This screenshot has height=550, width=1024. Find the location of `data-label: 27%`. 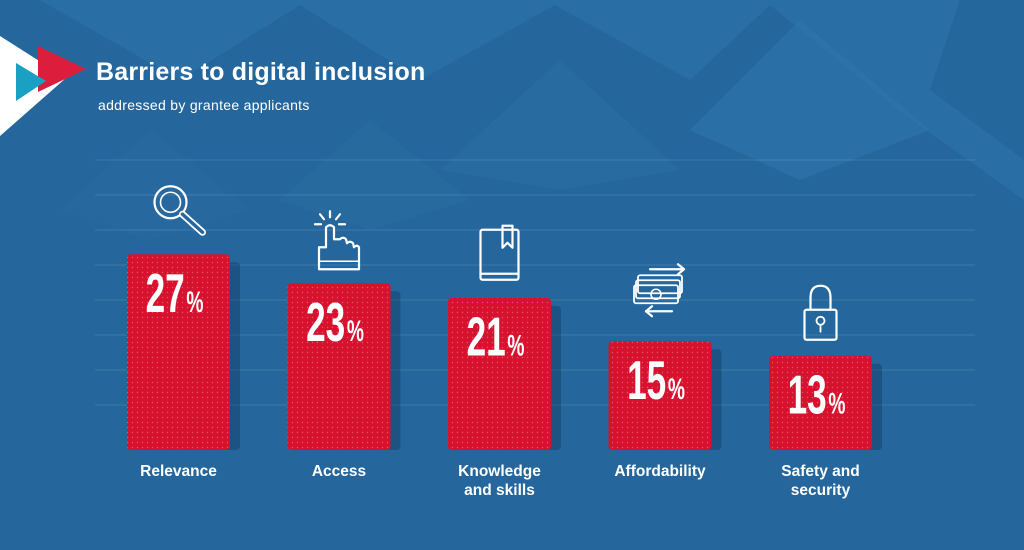

data-label: 27% is located at coordinates (175, 293).